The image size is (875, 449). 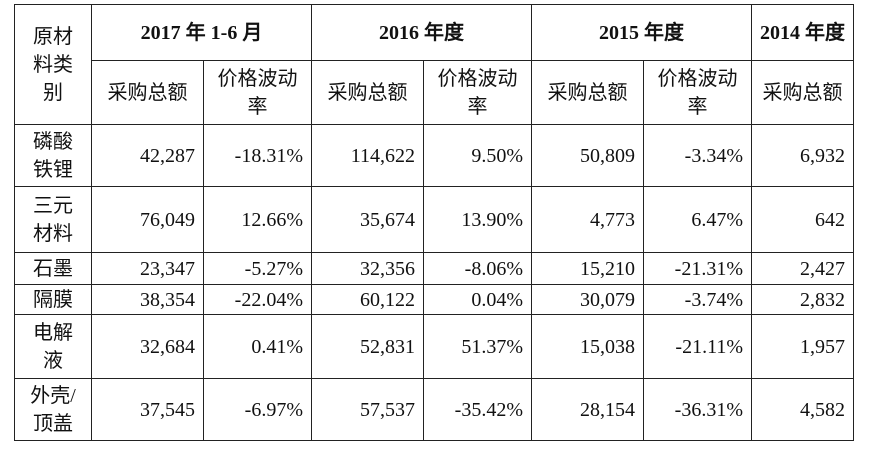 I want to click on value-cell: 35,674, so click(x=367, y=219).